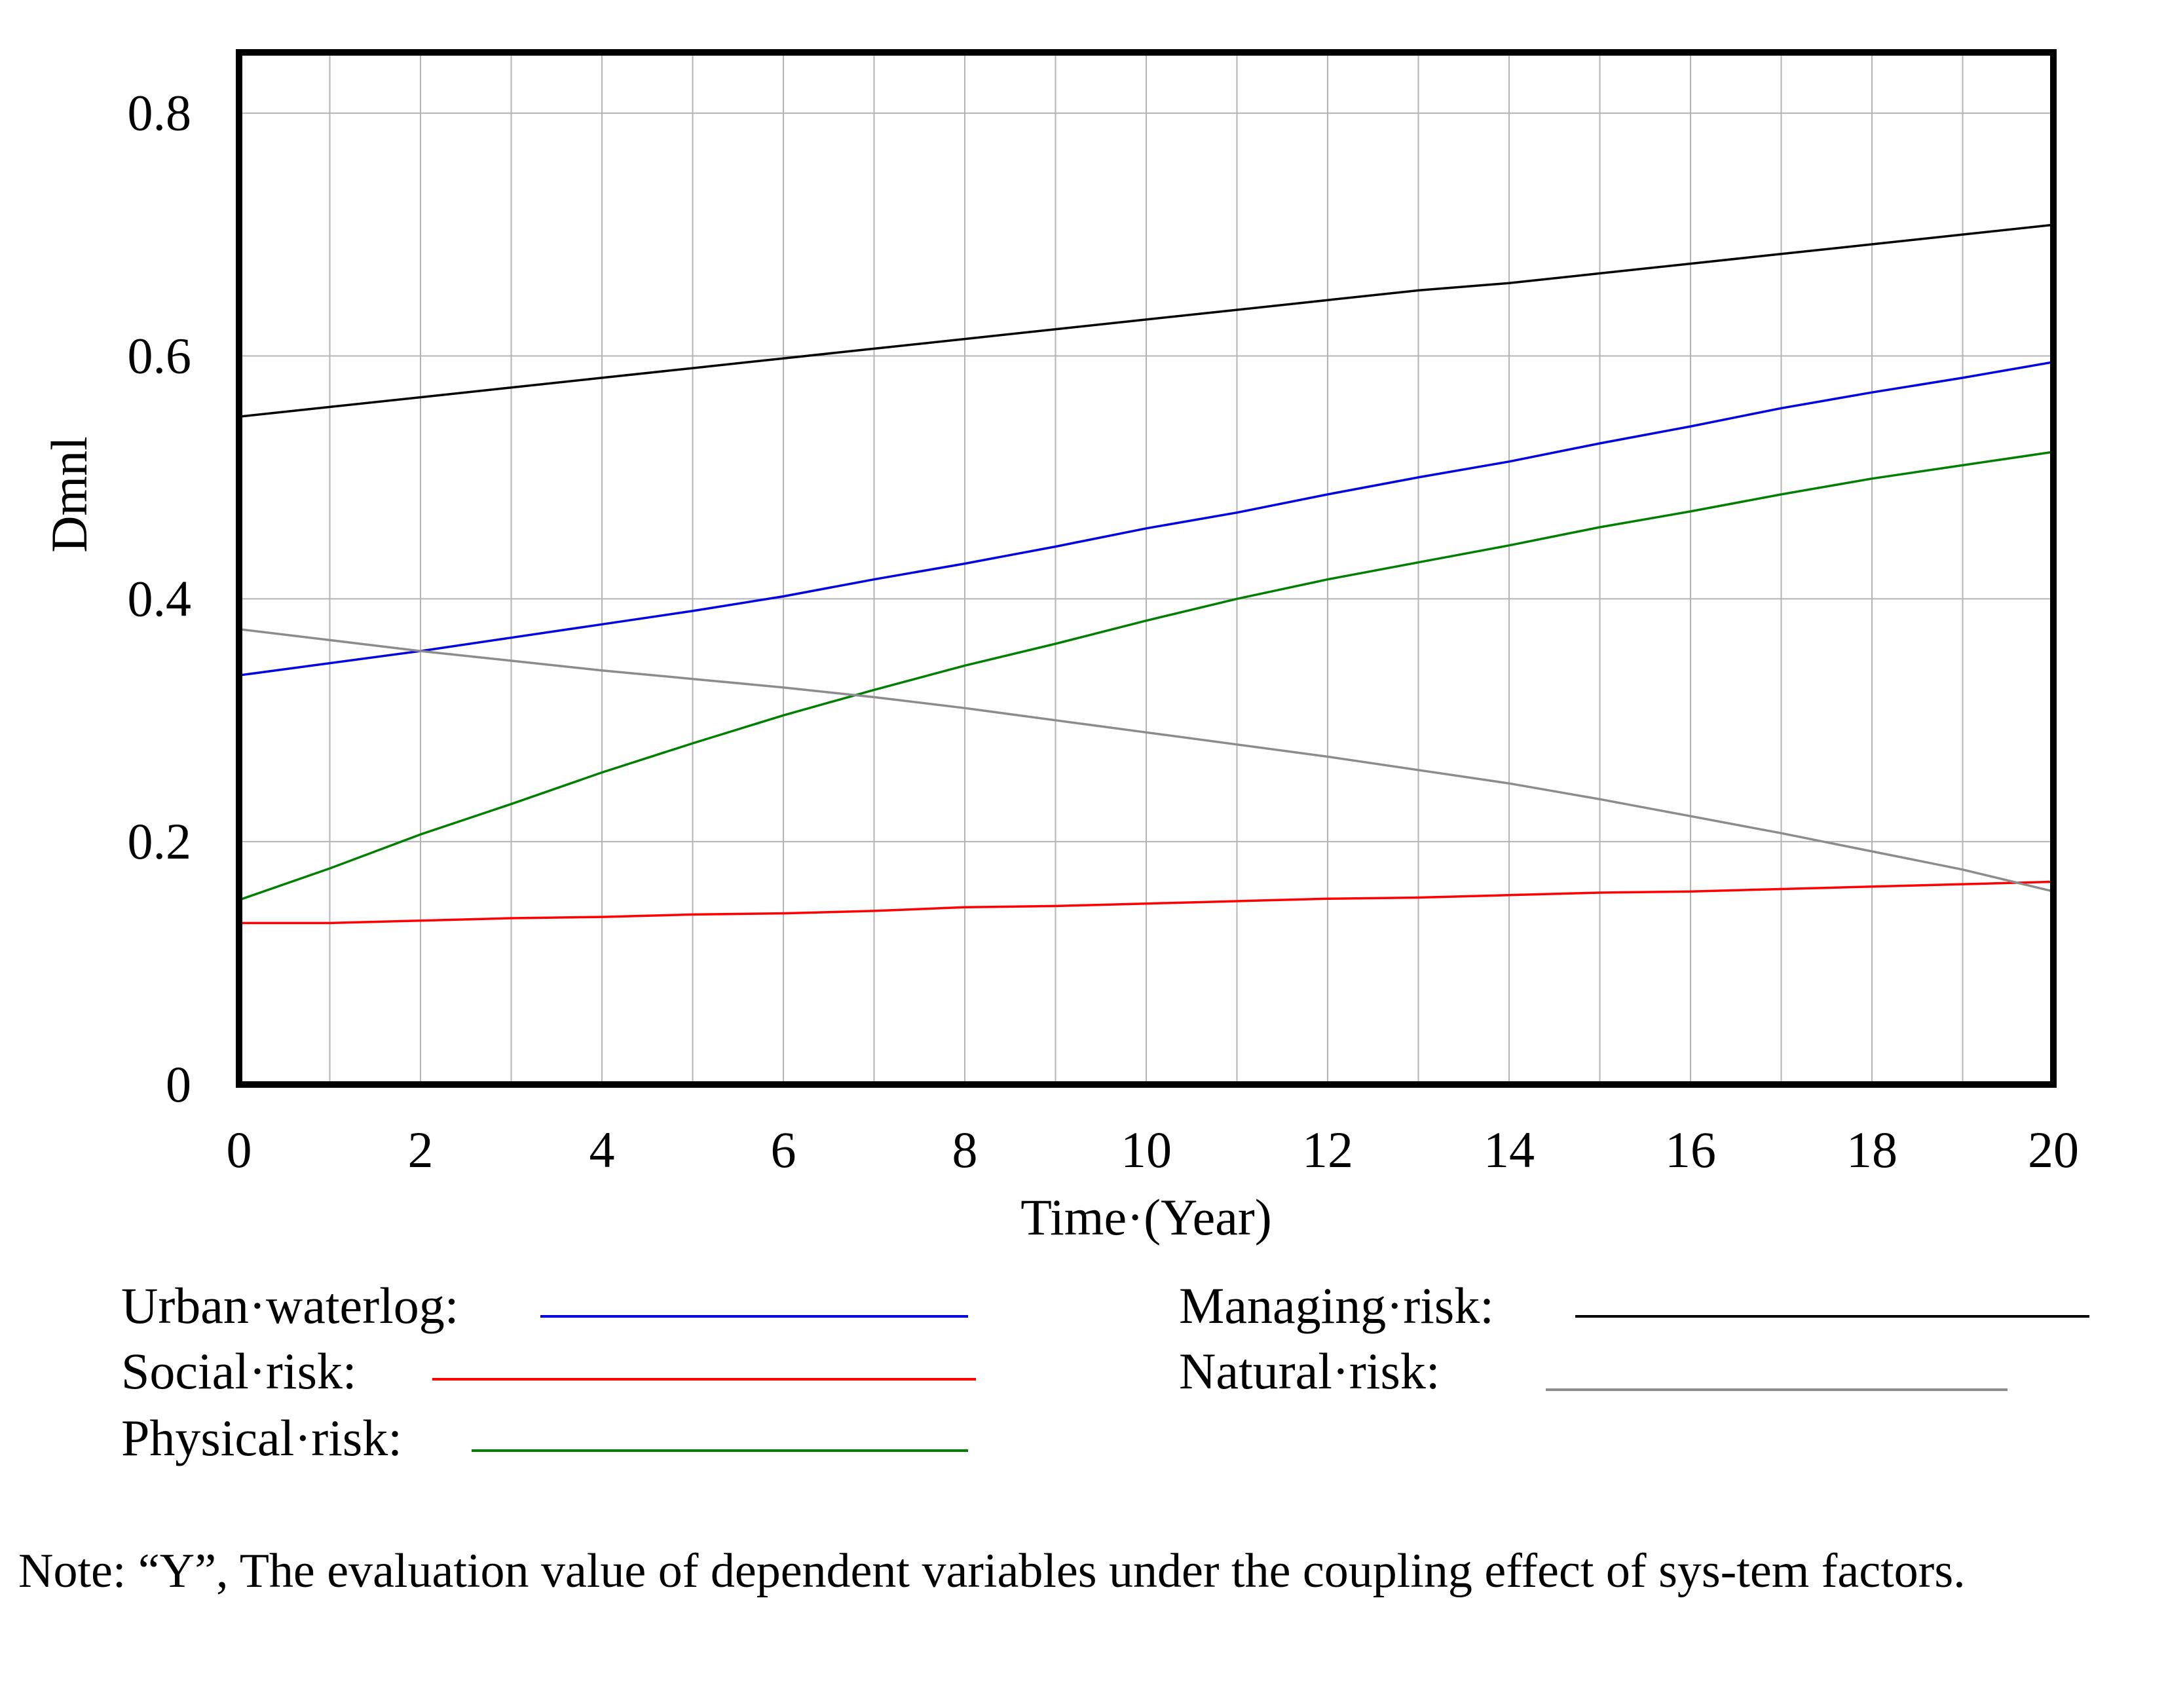 The width and height of the screenshot is (2168, 1708). I want to click on y-tick-label: 0.4, so click(160, 598).